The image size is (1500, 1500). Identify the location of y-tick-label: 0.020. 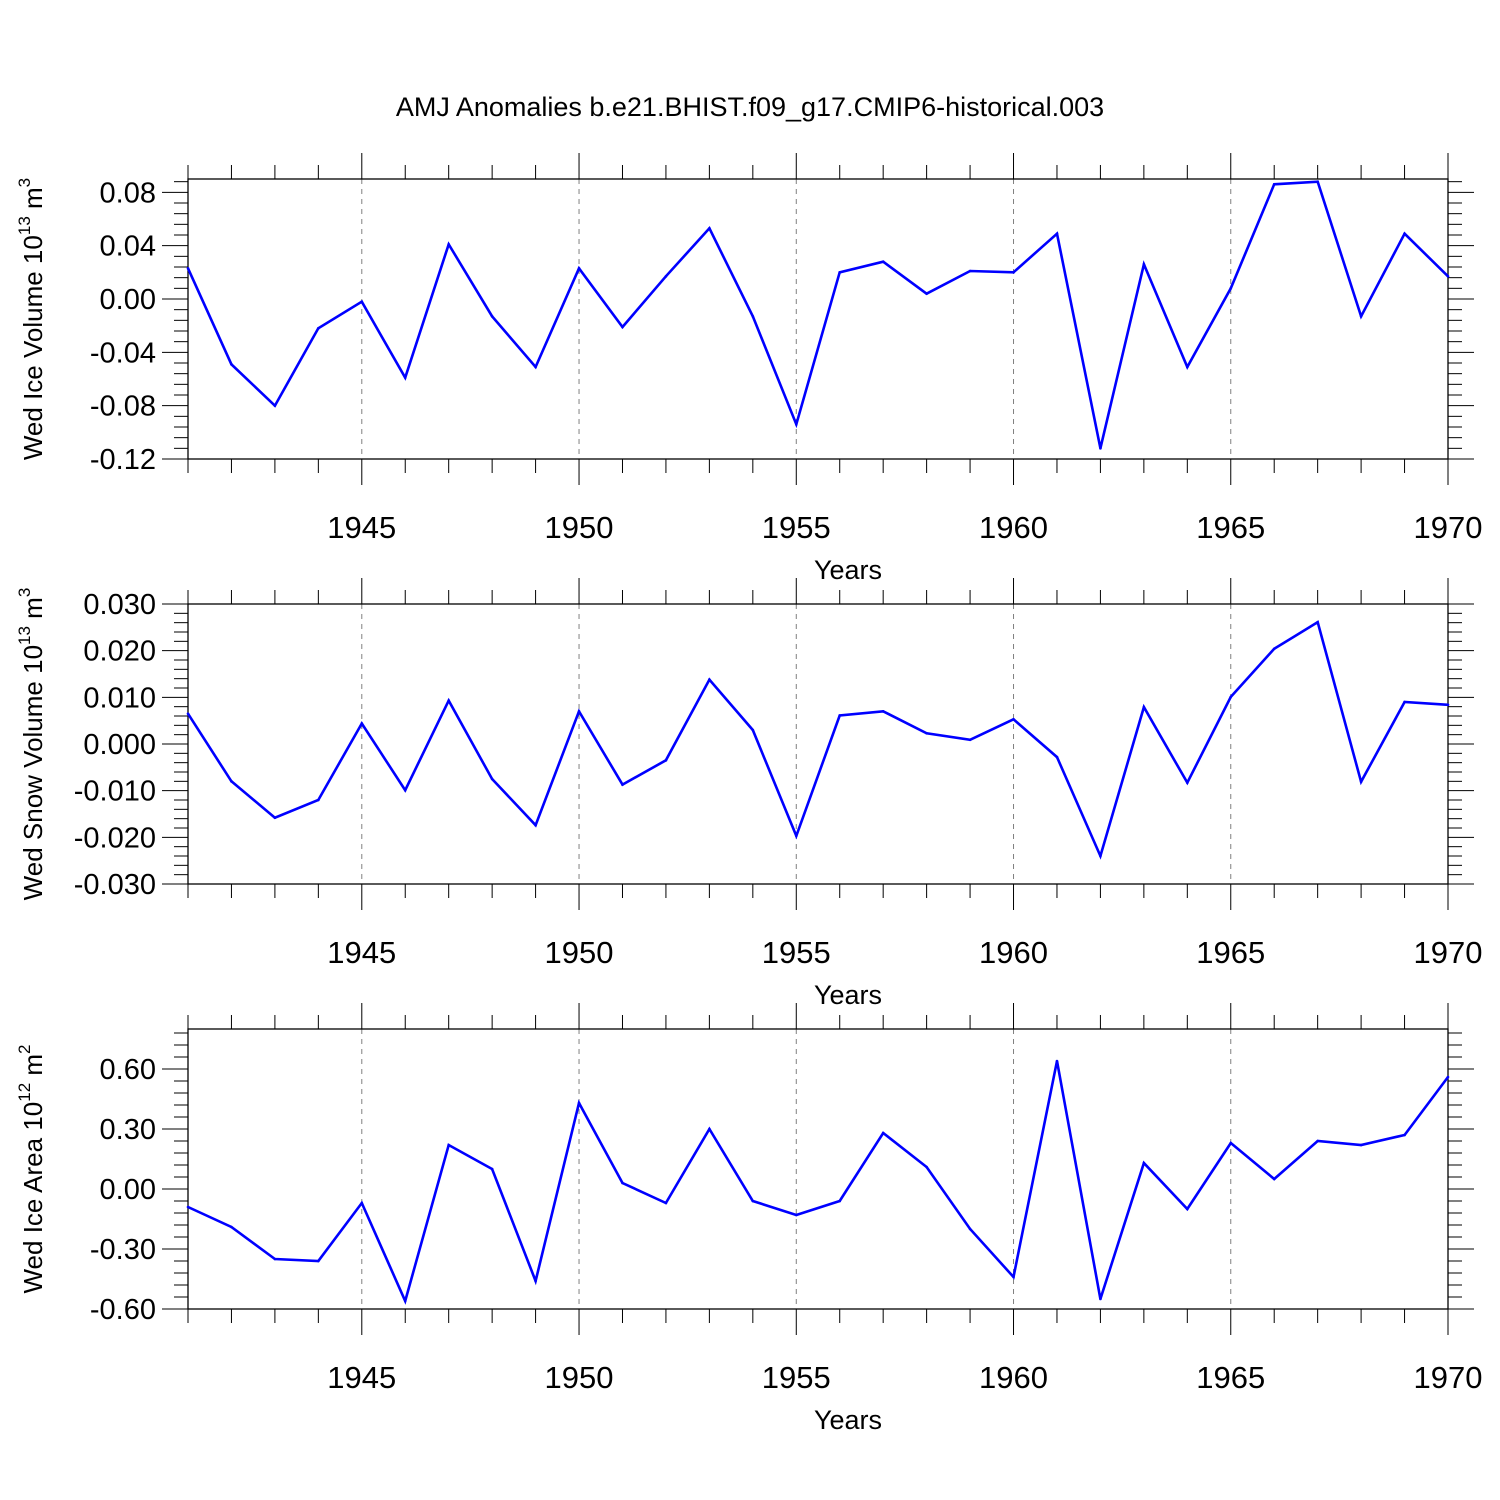
(119, 652).